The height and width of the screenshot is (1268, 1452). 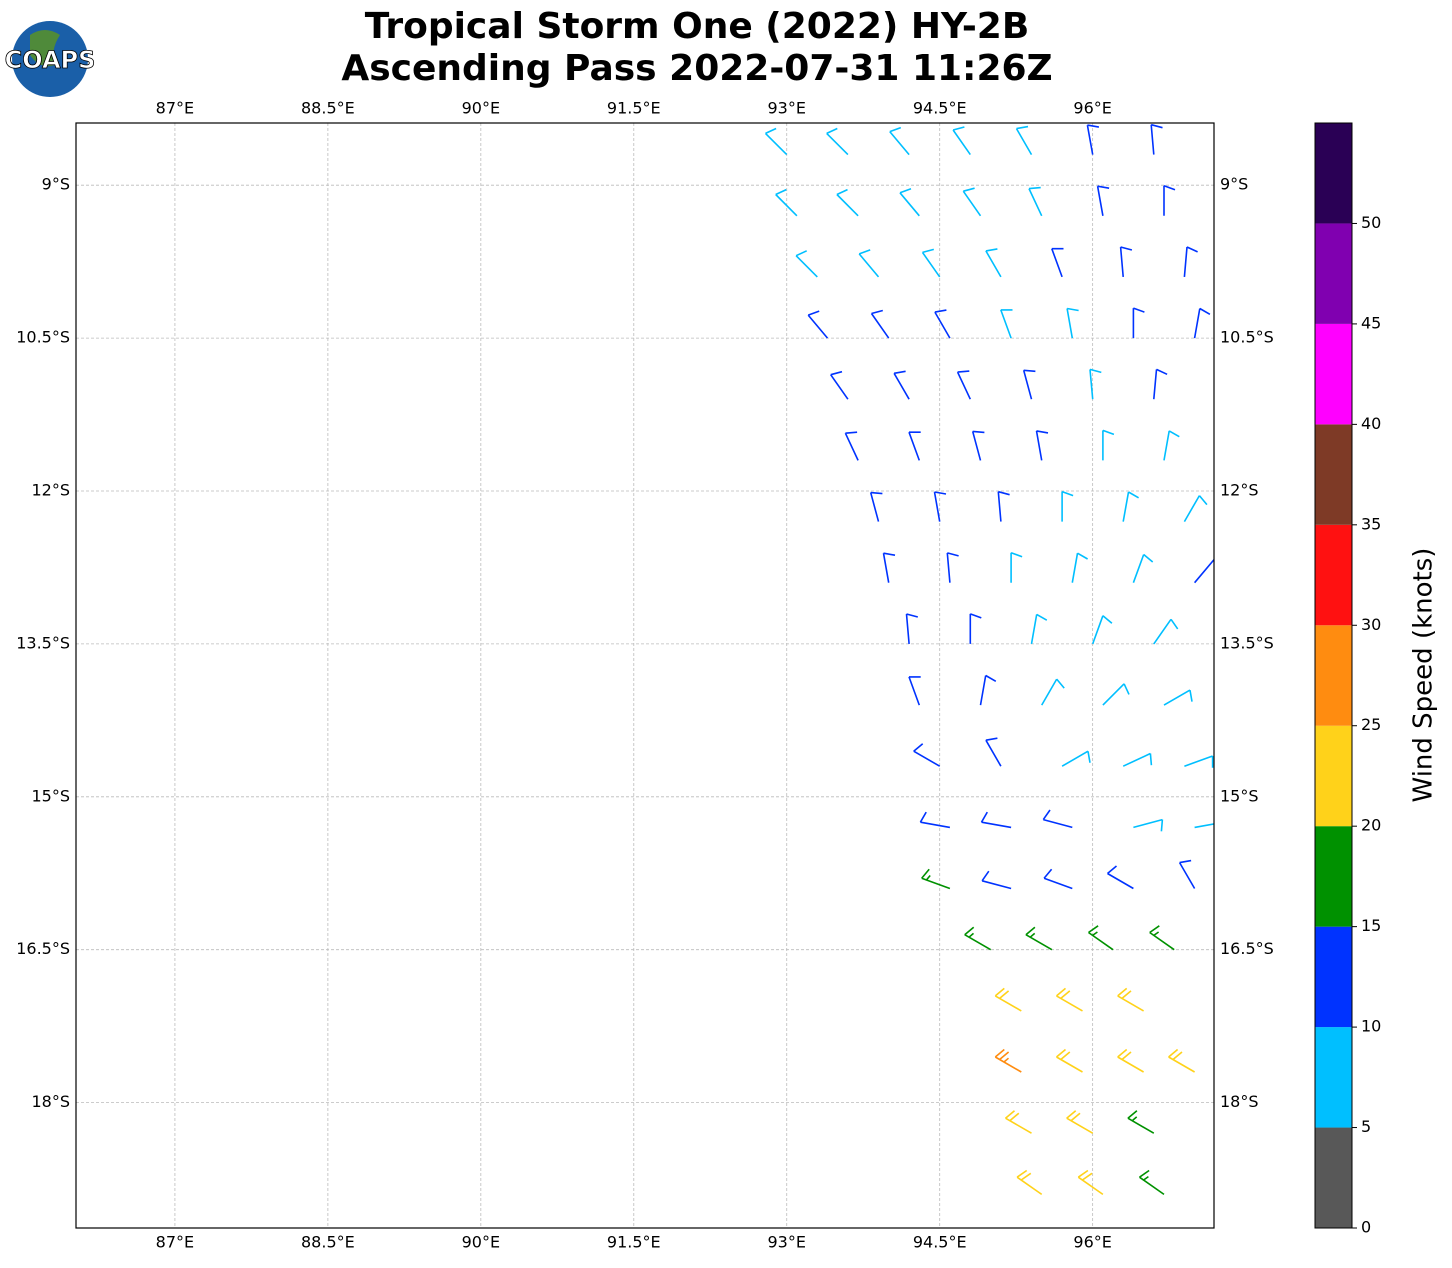 I want to click on colorbar-tick-label: 5, so click(x=1366, y=1126).